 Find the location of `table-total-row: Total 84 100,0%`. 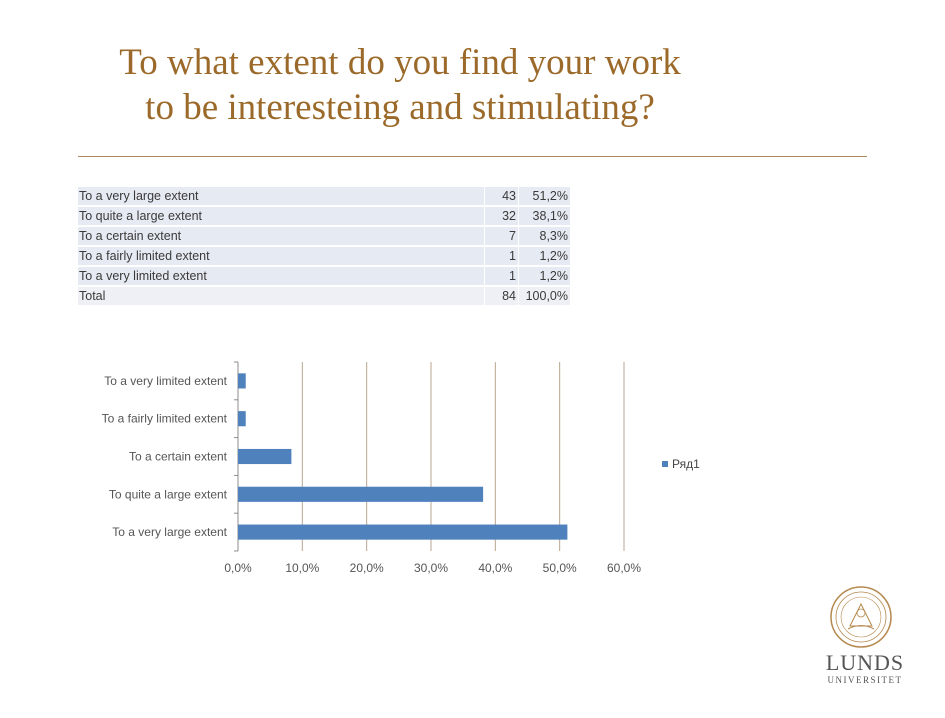

table-total-row: Total 84 100,0% is located at coordinates (324, 296).